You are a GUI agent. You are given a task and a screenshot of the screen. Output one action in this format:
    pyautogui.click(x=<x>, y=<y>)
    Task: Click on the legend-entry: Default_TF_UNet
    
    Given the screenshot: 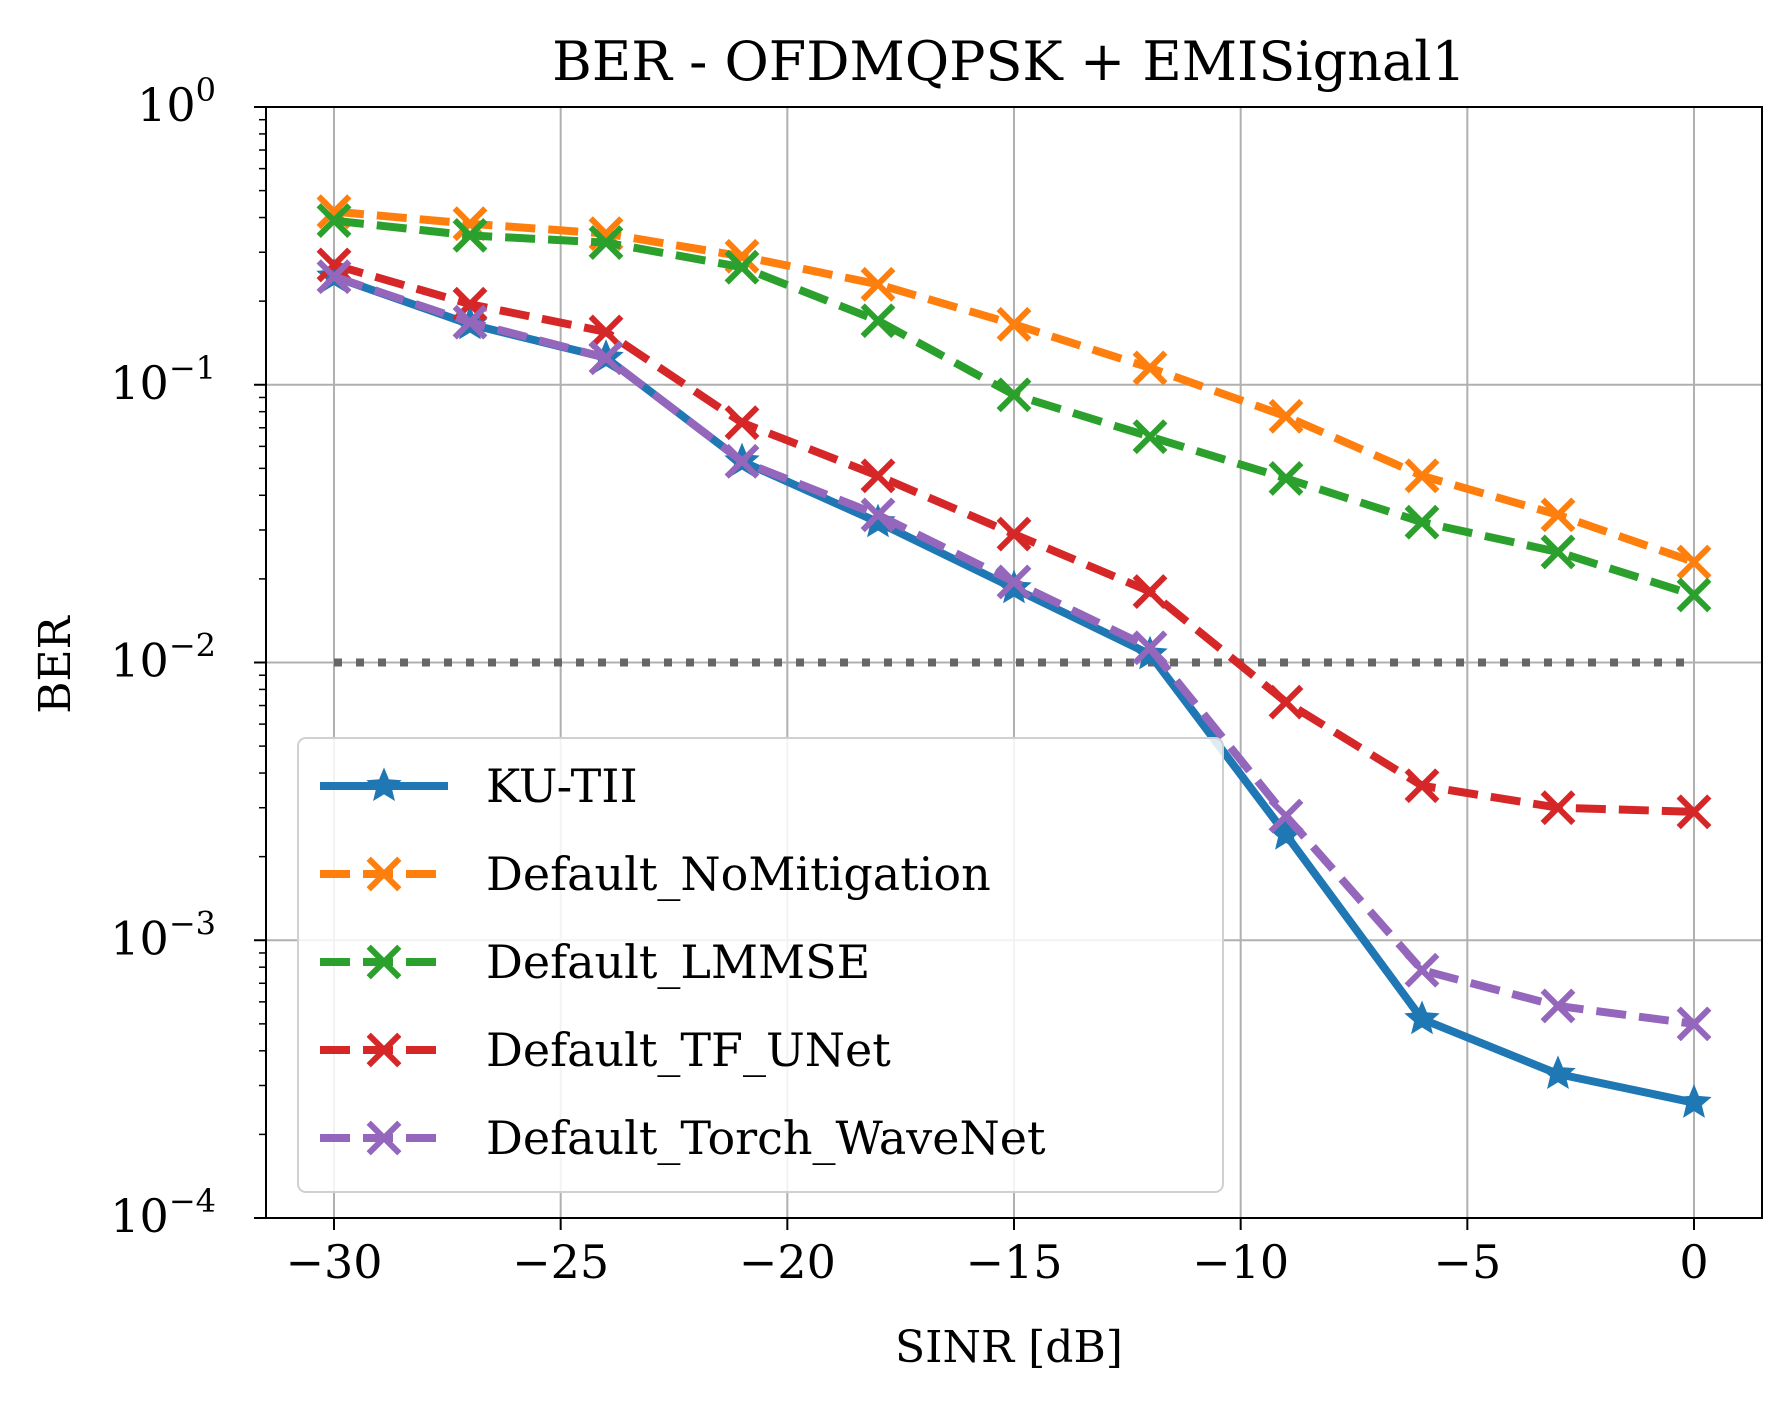 What is the action you would take?
    pyautogui.click(x=605, y=1050)
    